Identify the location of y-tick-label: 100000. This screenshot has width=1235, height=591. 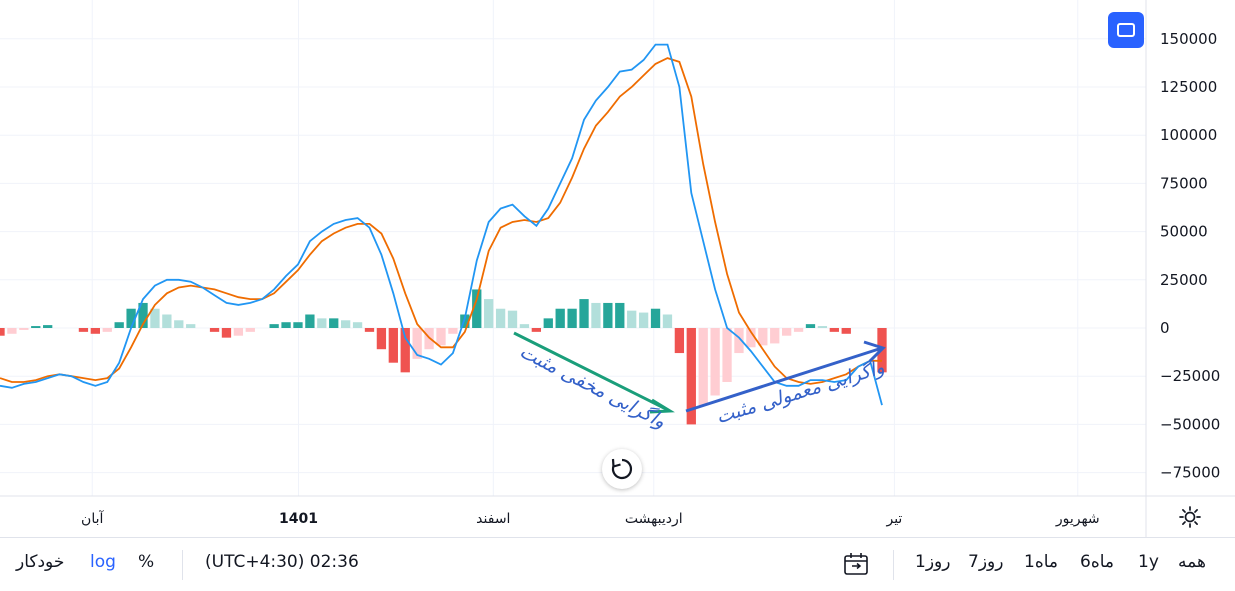
(1188, 135).